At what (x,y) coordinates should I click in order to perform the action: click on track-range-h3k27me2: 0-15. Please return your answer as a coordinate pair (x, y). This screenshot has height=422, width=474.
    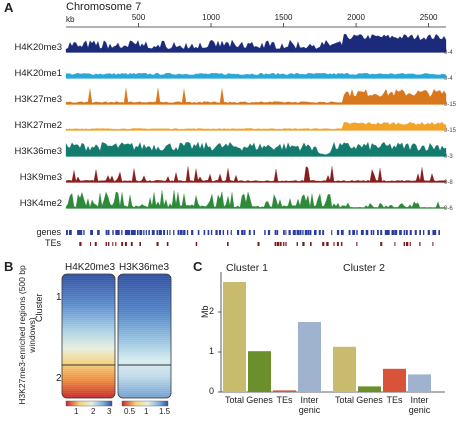
    Looking at the image, I should click on (450, 131).